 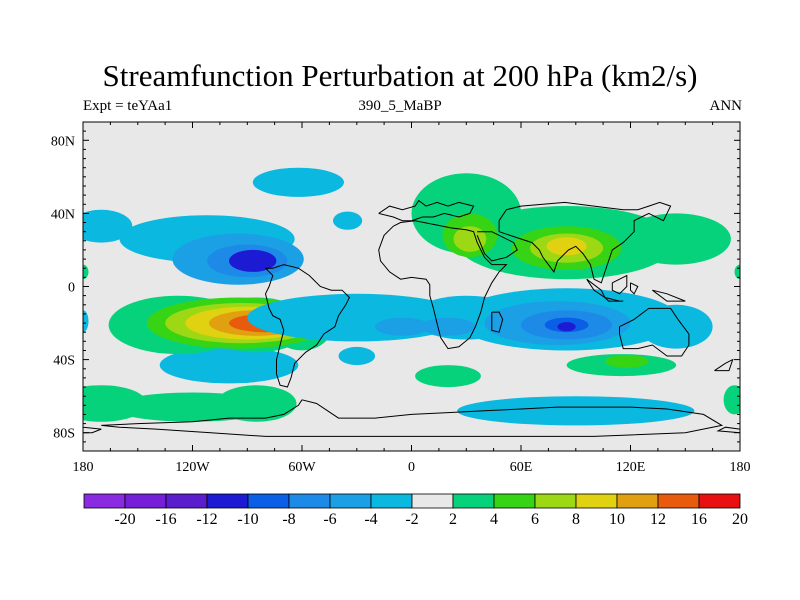 I want to click on x-tick-label-4: 60E, so click(x=521, y=467).